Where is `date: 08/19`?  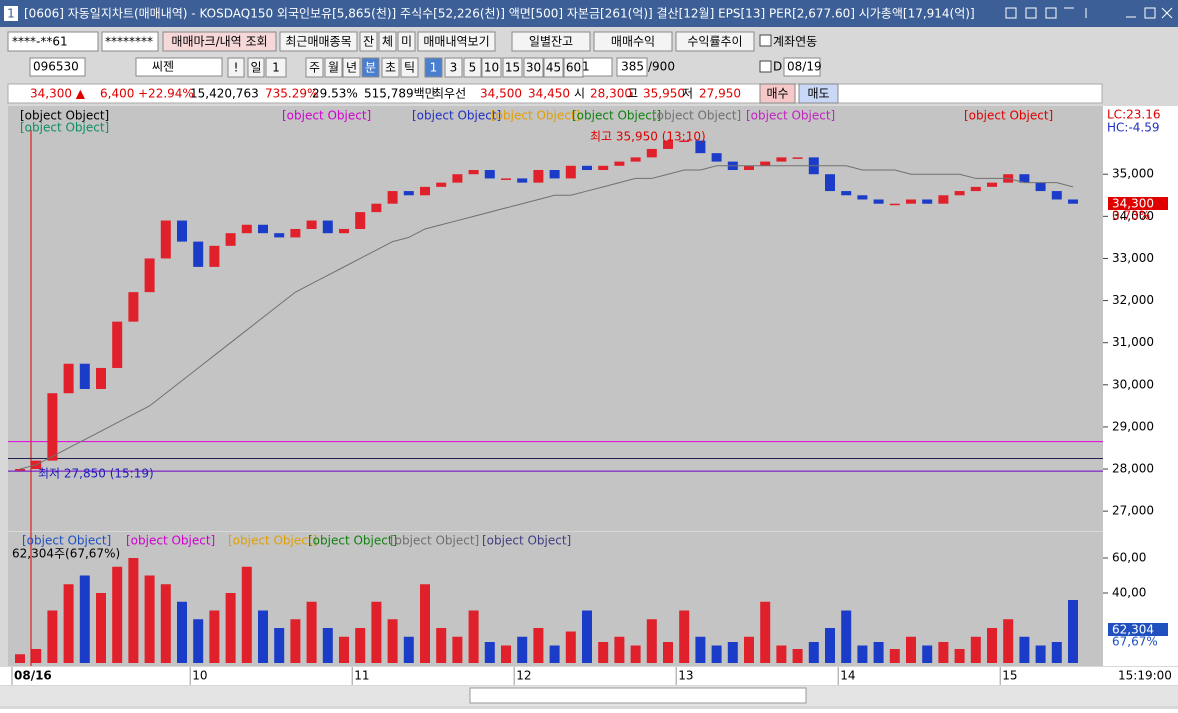
date: 08/19 is located at coordinates (804, 67).